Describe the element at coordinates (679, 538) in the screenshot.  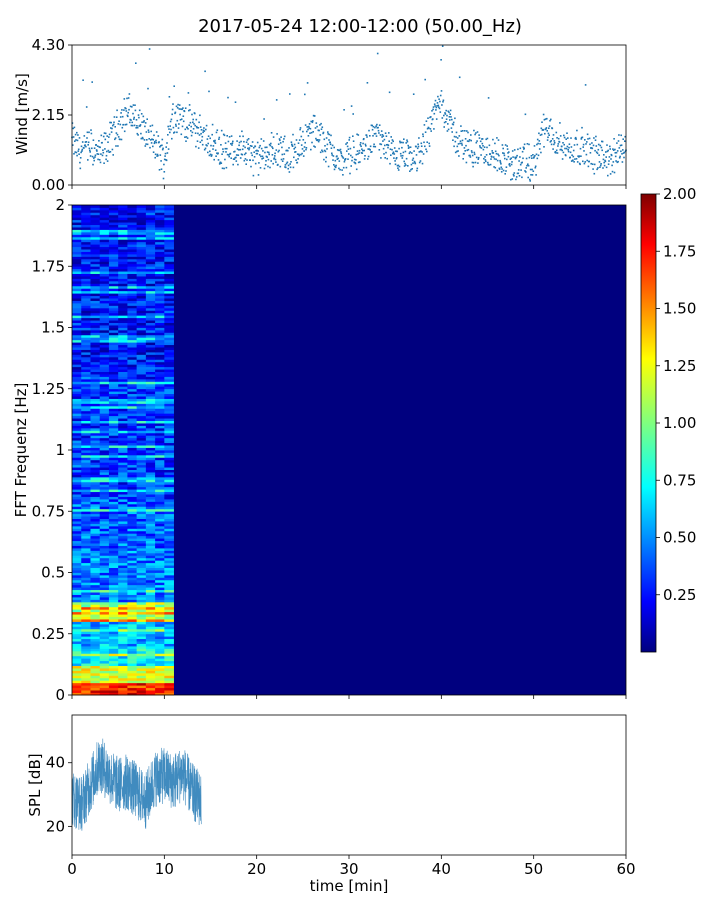
I see `colorbar-tick-label: 0.50` at that location.